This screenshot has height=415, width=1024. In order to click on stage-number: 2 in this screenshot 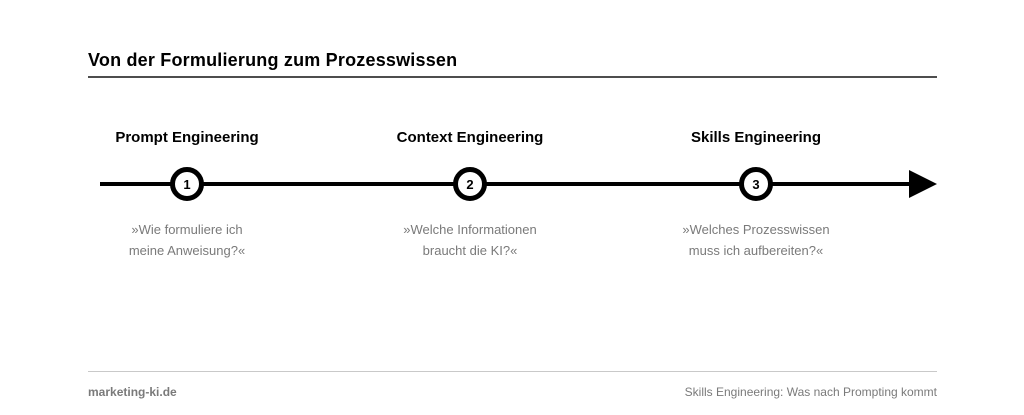, I will do `click(470, 184)`.